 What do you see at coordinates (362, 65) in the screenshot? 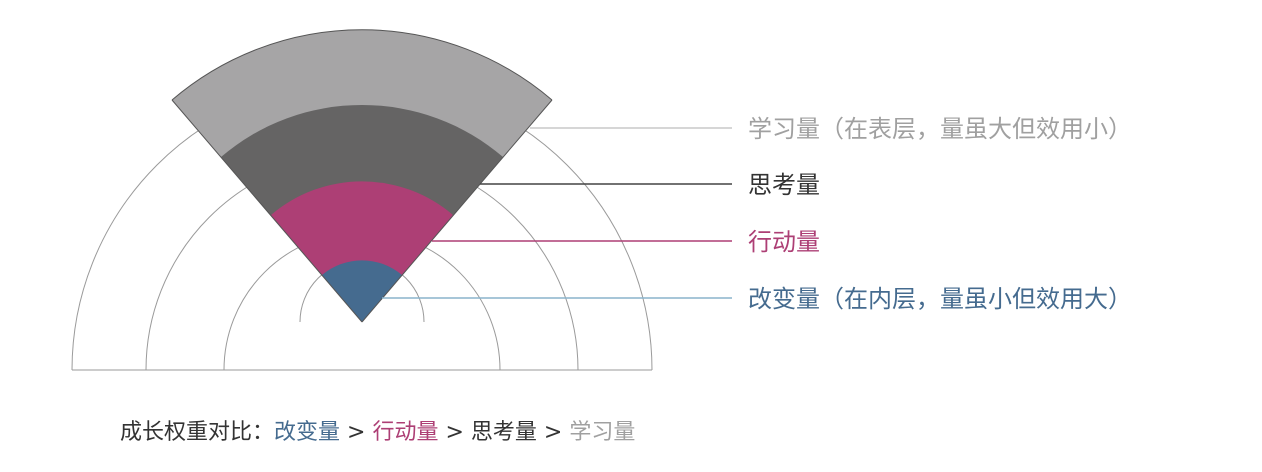
I see `wedge-outer-arc` at bounding box center [362, 65].